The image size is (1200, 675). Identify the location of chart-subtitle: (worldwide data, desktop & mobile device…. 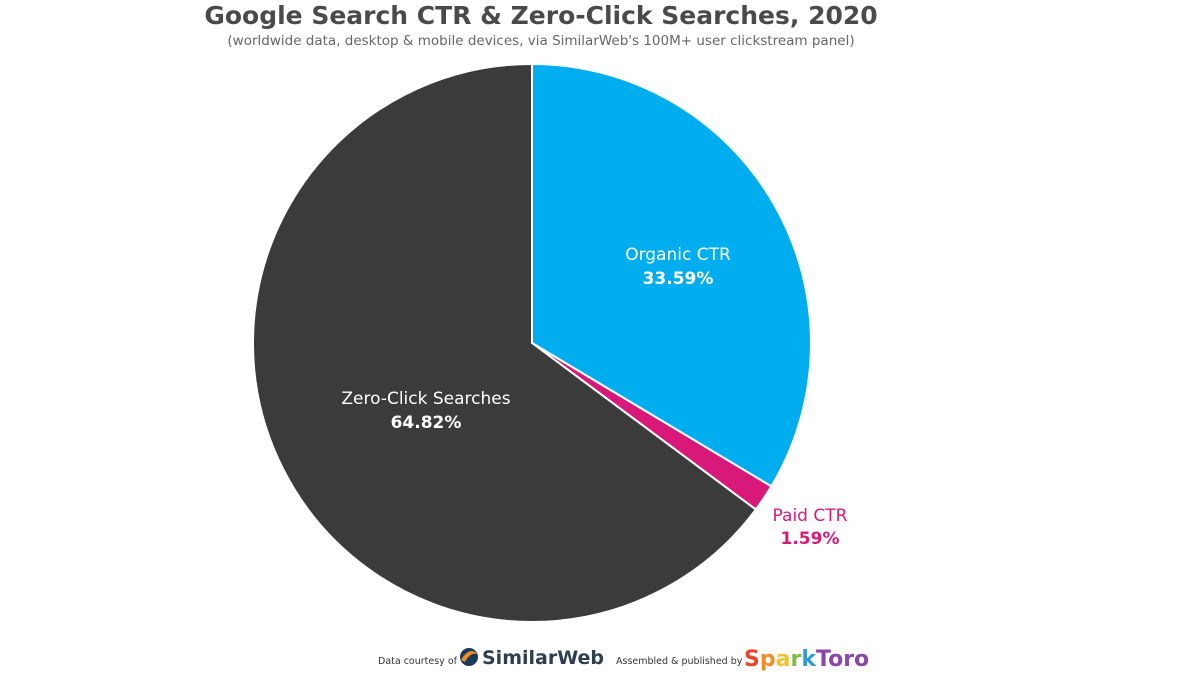
(540, 41).